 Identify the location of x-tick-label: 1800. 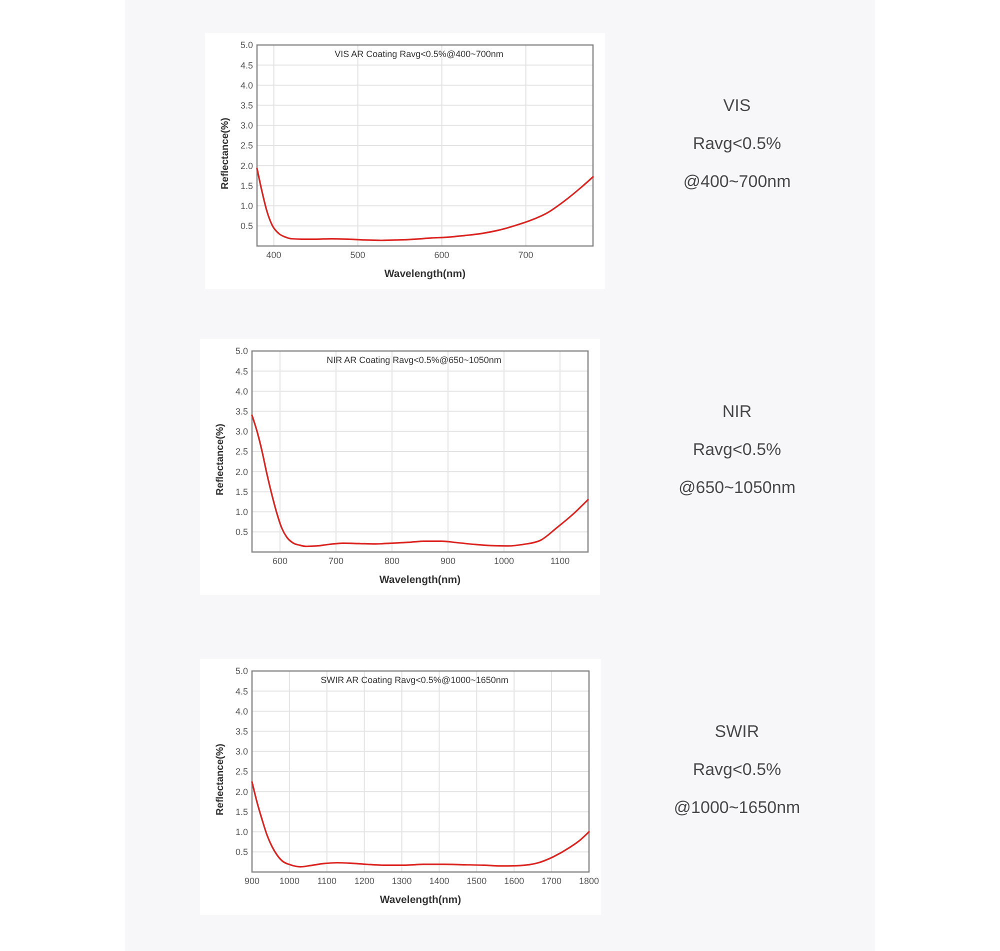
(589, 881).